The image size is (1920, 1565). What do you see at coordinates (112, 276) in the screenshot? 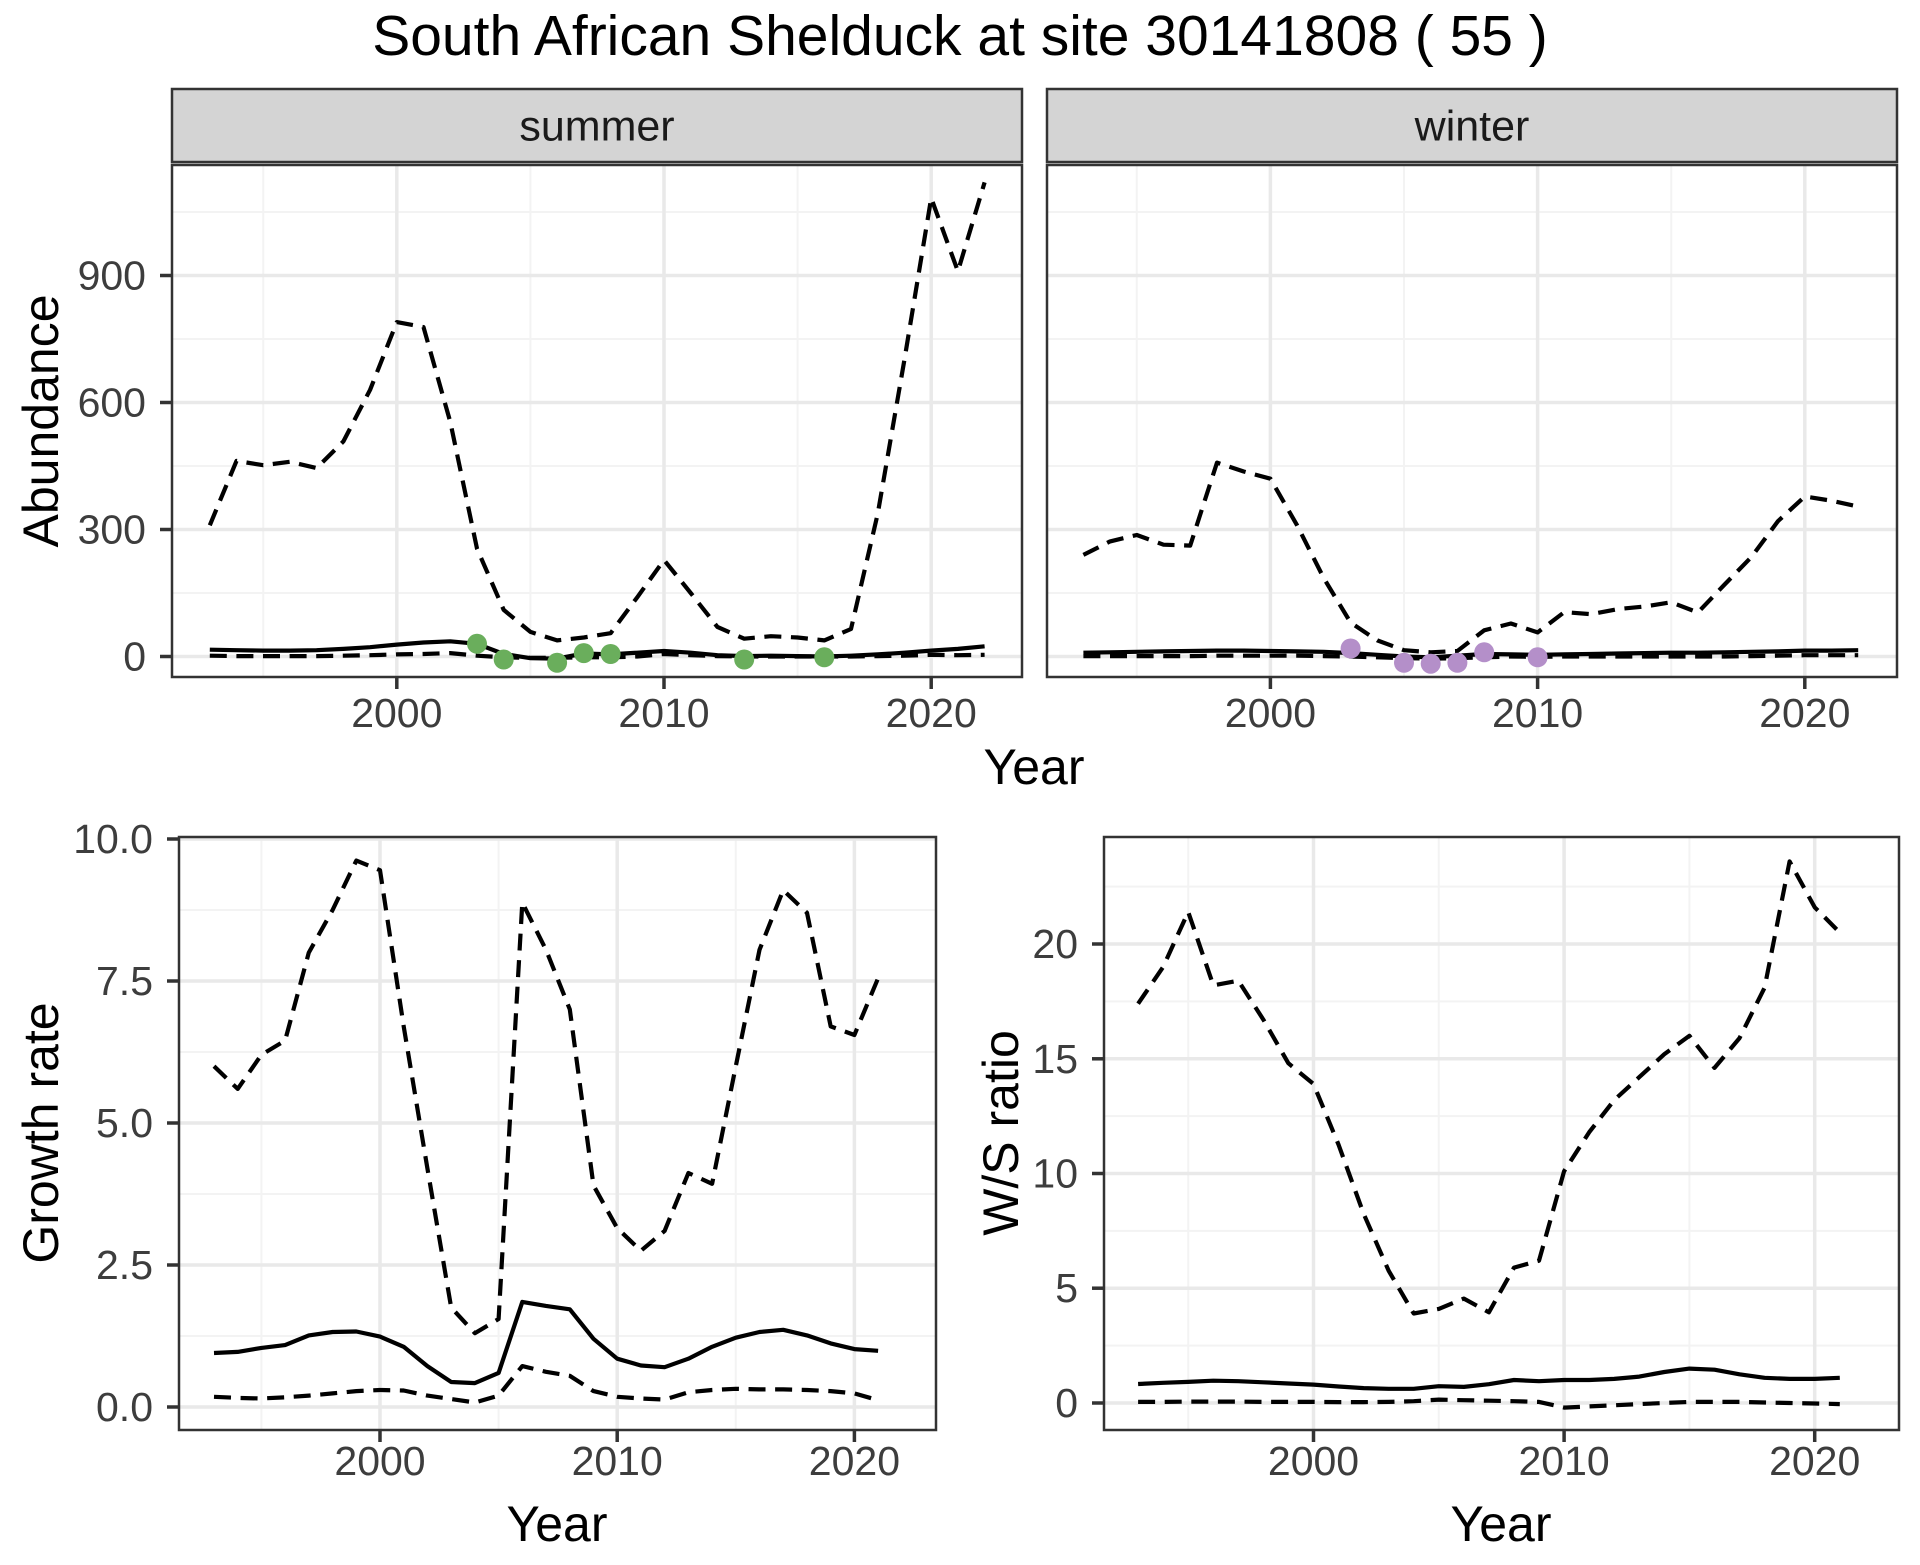
I see `svg-text: 900` at bounding box center [112, 276].